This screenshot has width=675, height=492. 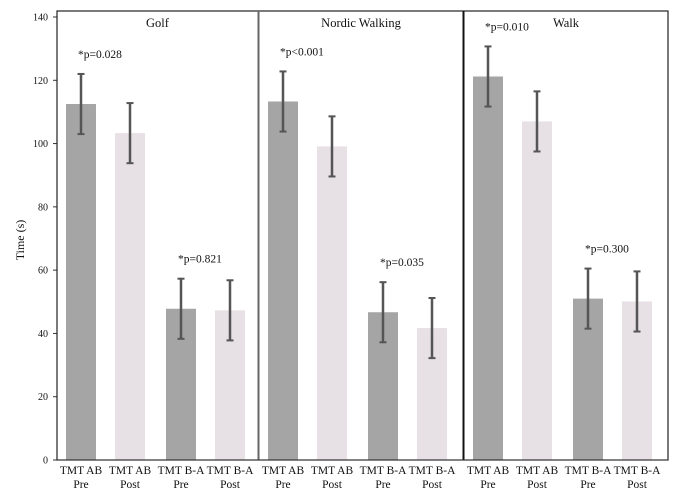 What do you see at coordinates (100, 55) in the screenshot?
I see `significance-label: *p=0.028` at bounding box center [100, 55].